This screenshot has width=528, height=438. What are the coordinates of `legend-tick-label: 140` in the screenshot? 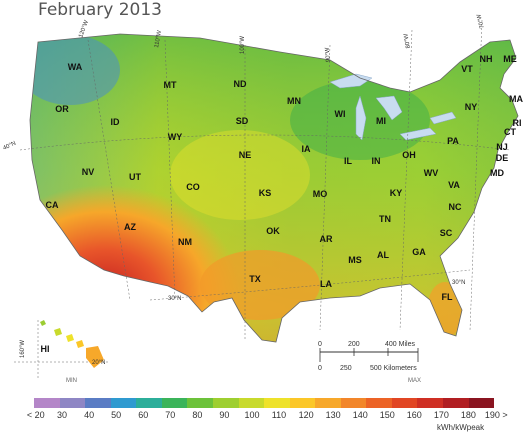 It's located at (360, 415).